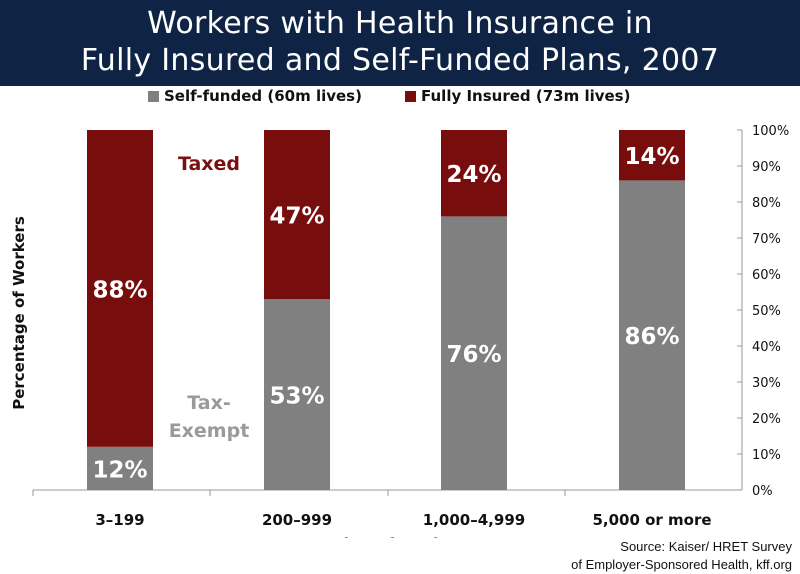 The width and height of the screenshot is (800, 574). I want to click on x-category-label: 3–199, so click(119, 520).